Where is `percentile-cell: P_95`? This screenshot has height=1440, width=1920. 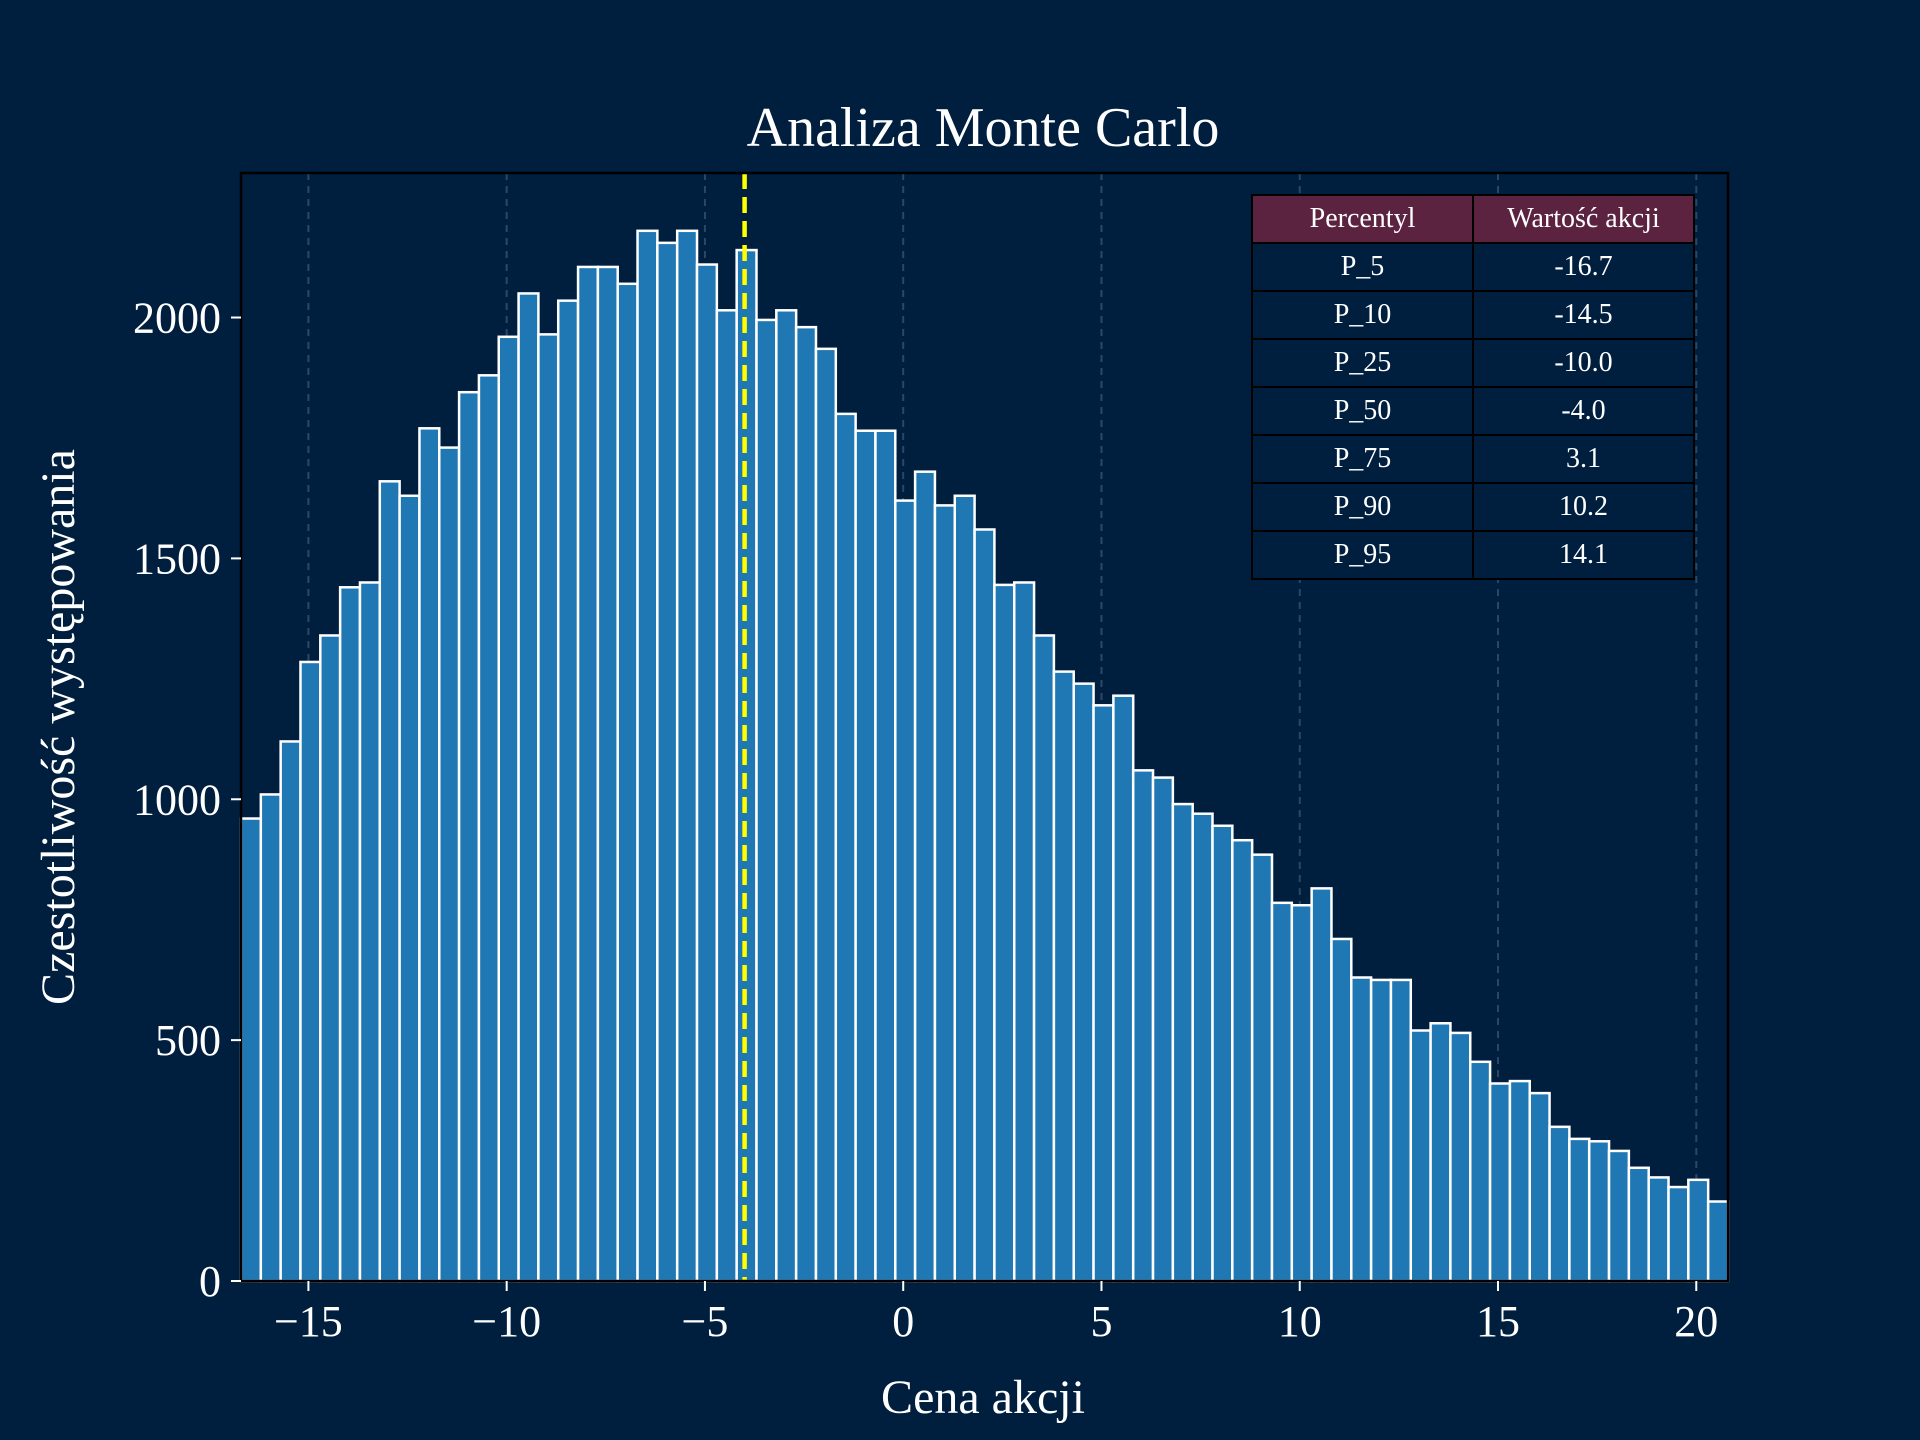
percentile-cell: P_95 is located at coordinates (1362, 555).